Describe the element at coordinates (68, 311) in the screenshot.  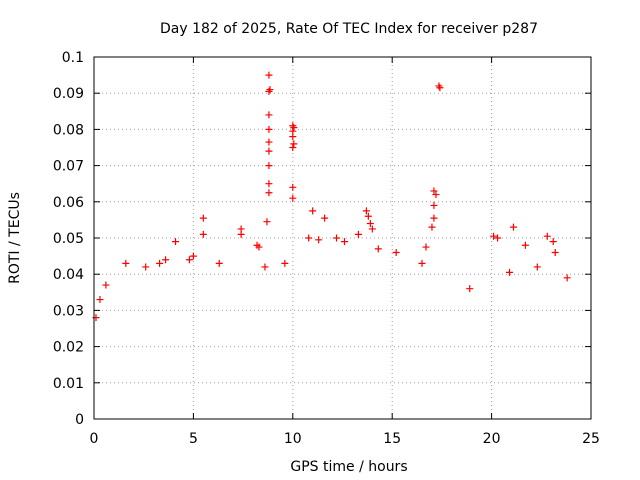
I see `y-tick-label: 0.03` at that location.